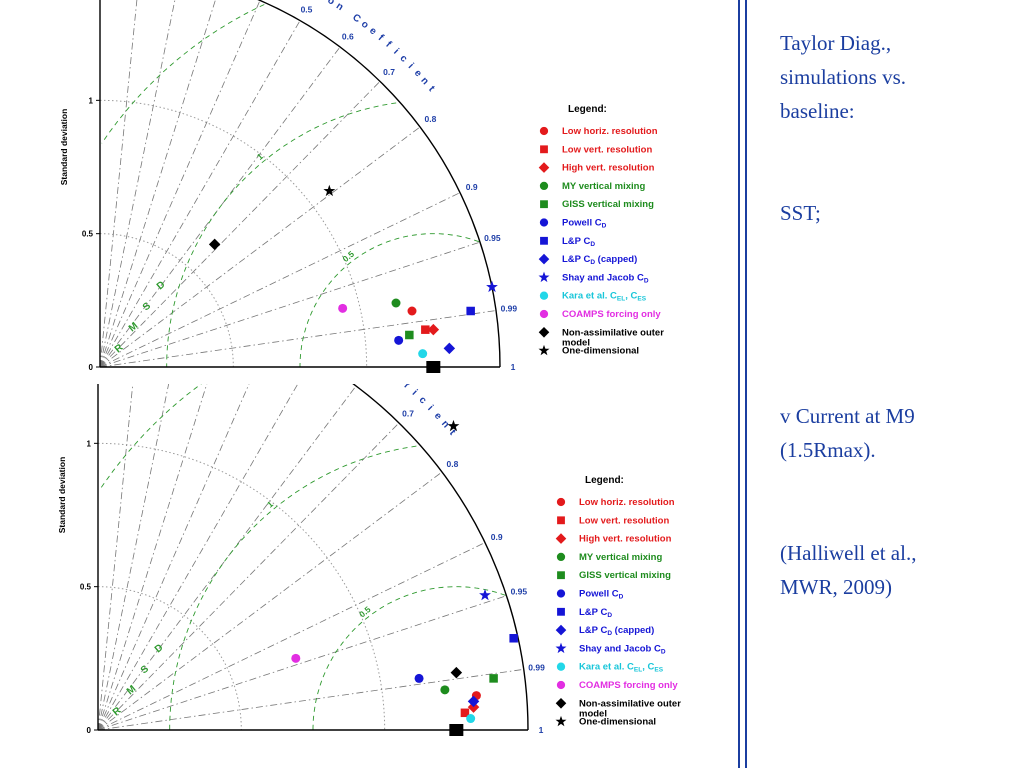 This screenshot has width=1024, height=768. What do you see at coordinates (800, 213) in the screenshot?
I see `note-sst: SST;` at bounding box center [800, 213].